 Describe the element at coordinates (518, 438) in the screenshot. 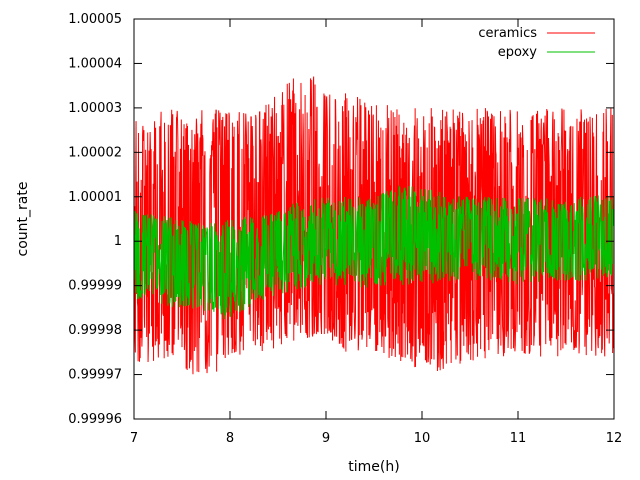

I see `x-tick-label: 11` at that location.